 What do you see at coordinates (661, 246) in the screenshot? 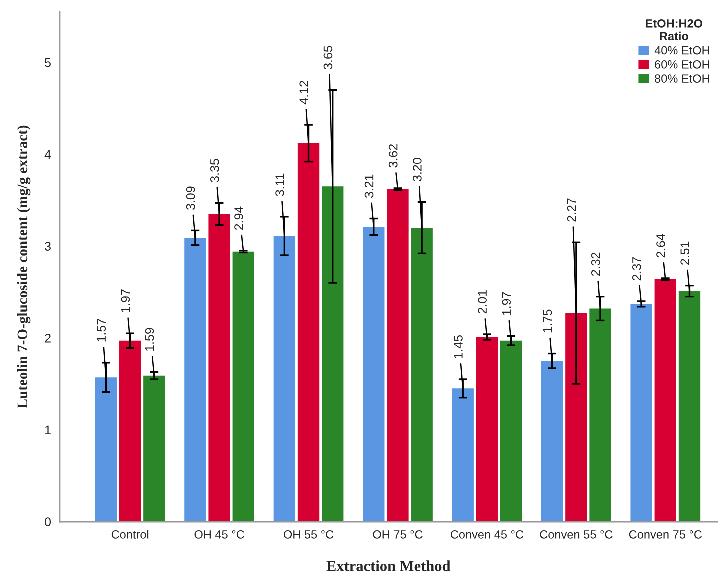
I see `data-label: 2.64` at bounding box center [661, 246].